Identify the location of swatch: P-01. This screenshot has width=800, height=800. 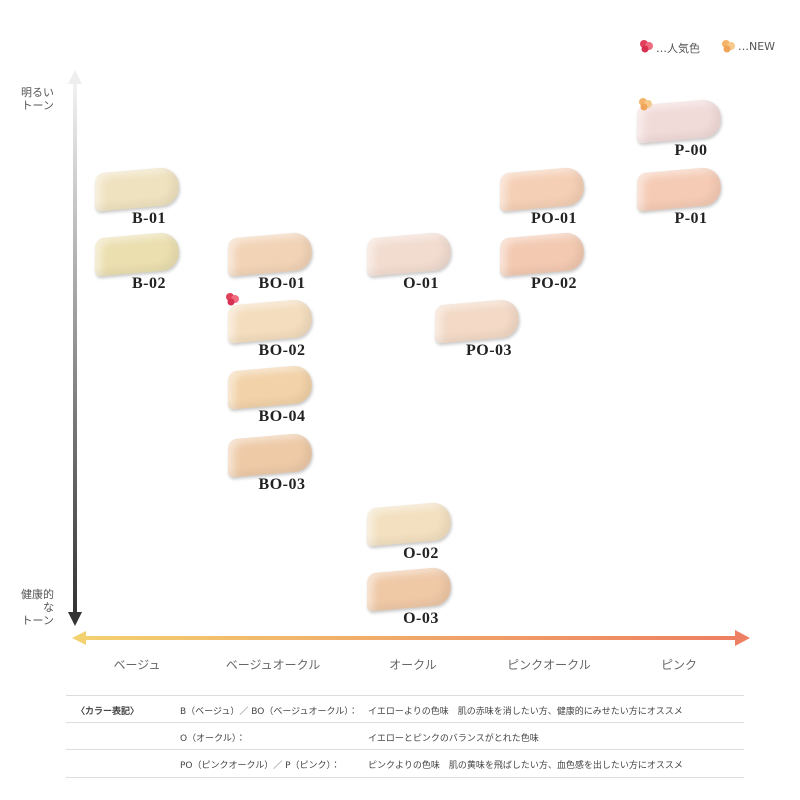
(681, 199).